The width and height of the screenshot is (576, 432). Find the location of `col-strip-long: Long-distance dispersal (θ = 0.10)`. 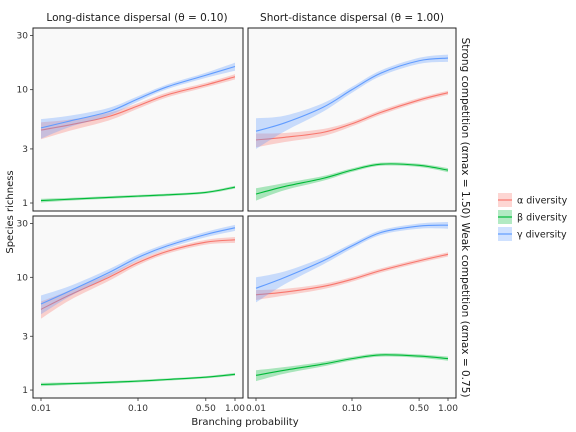

col-strip-long: Long-distance dispersal (θ = 0.10) is located at coordinates (136, 18).